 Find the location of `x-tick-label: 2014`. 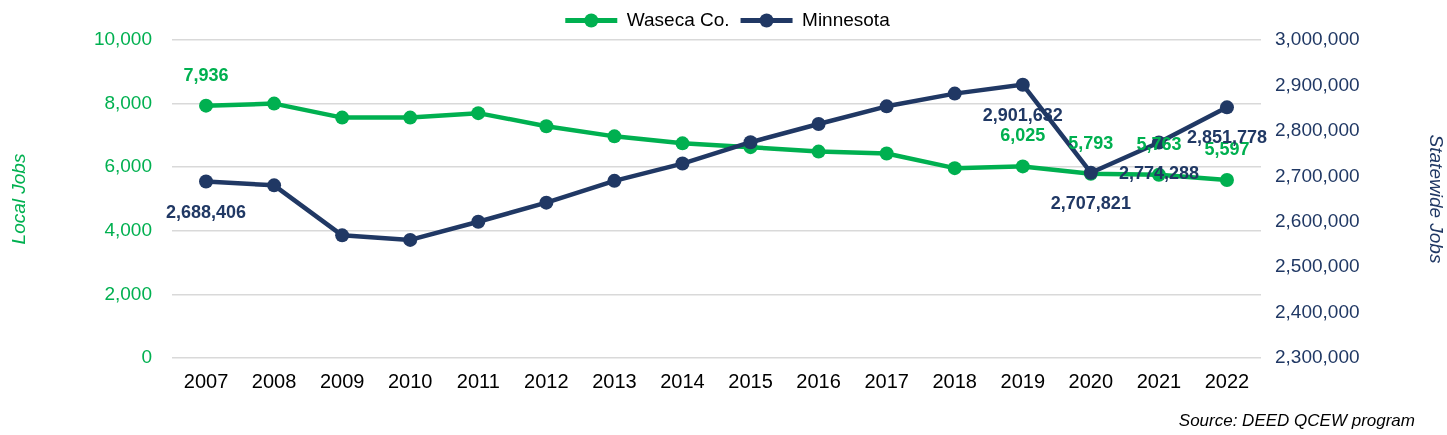

x-tick-label: 2014 is located at coordinates (682, 380).